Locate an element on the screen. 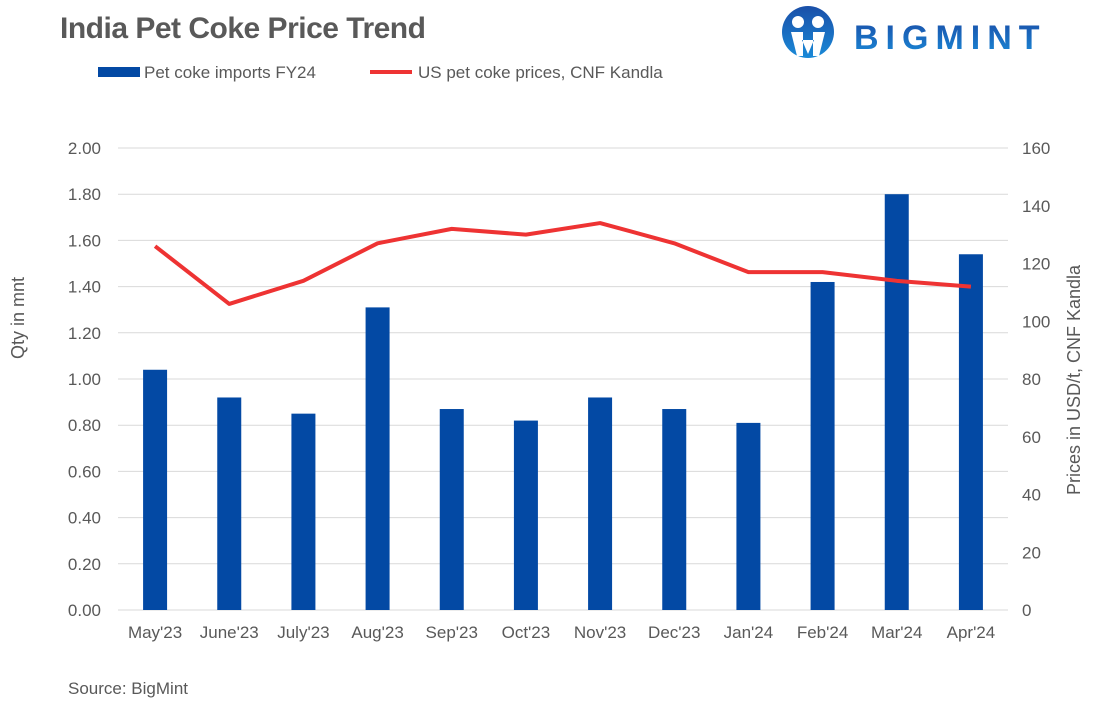 This screenshot has width=1115, height=726. price-line is located at coordinates (562, 263).